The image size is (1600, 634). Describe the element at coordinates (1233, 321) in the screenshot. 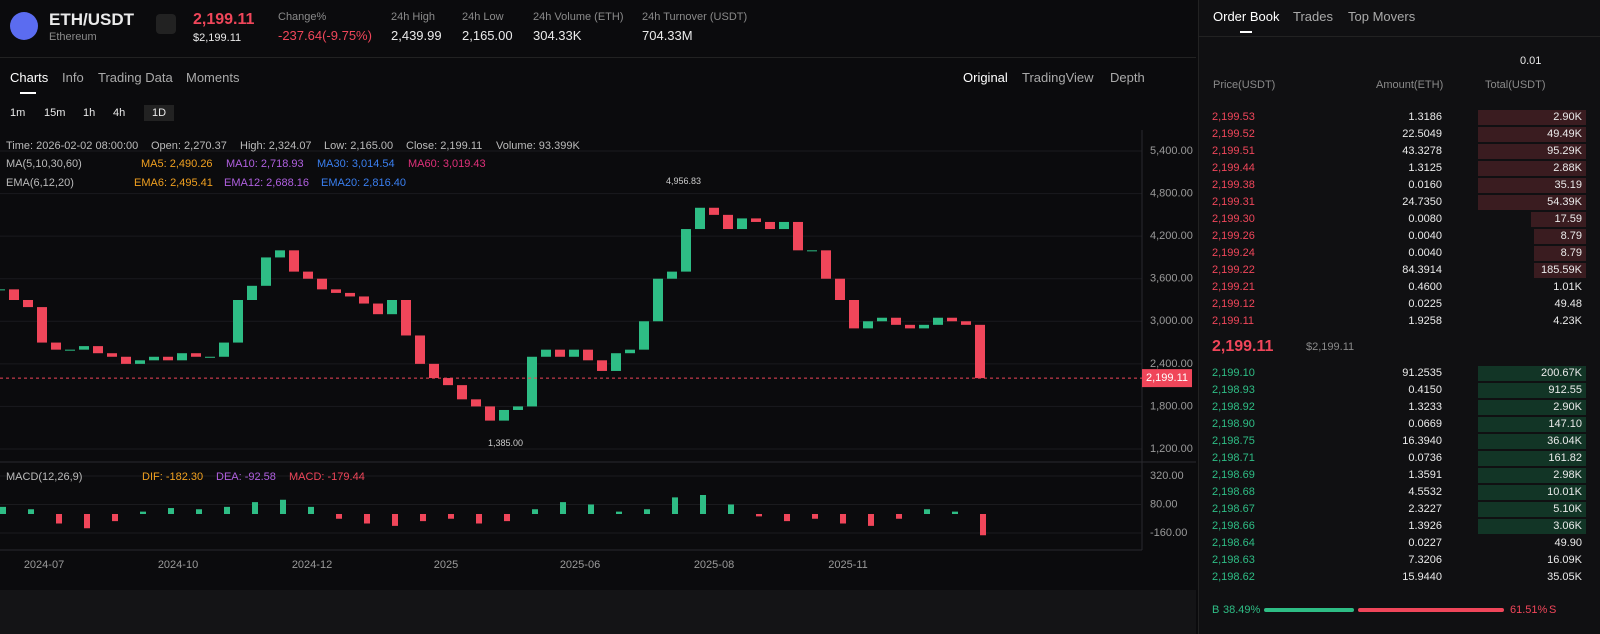

I see `ob-price: 2,199.11` at that location.